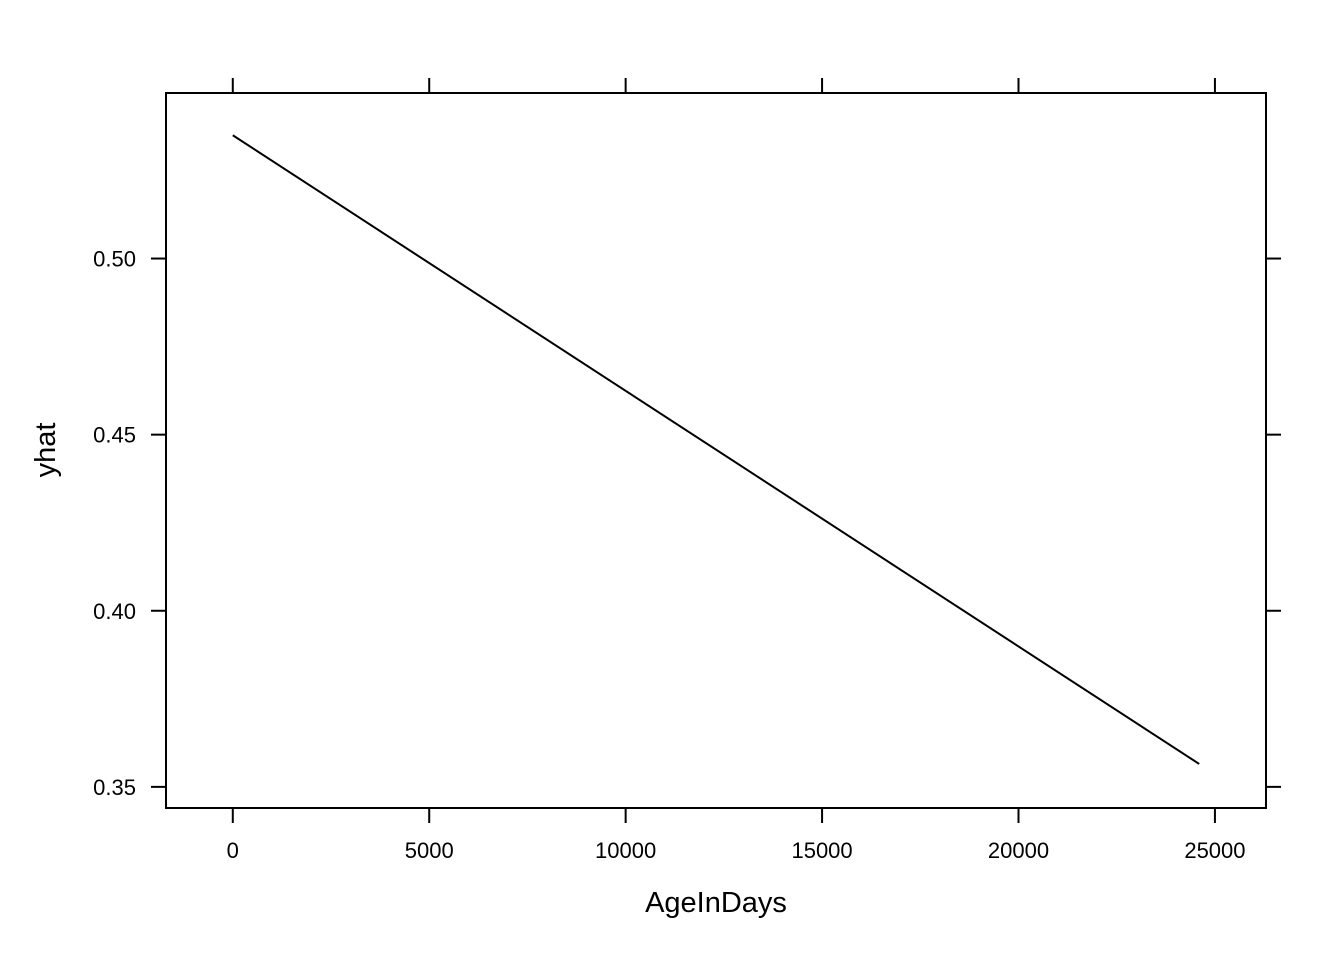  What do you see at coordinates (46, 450) in the screenshot?
I see `y-axis-title: yhat` at bounding box center [46, 450].